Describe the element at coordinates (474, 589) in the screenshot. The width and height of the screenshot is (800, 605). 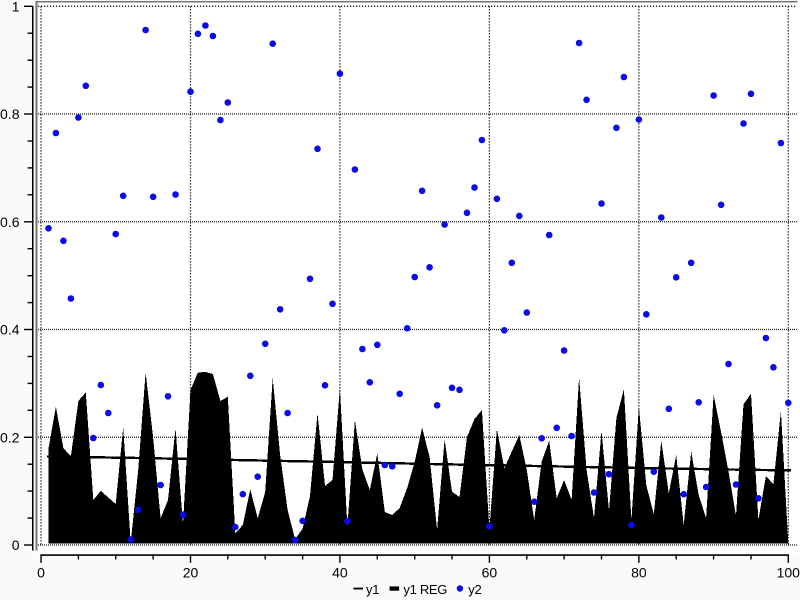
I see `svg-text: y2` at that location.